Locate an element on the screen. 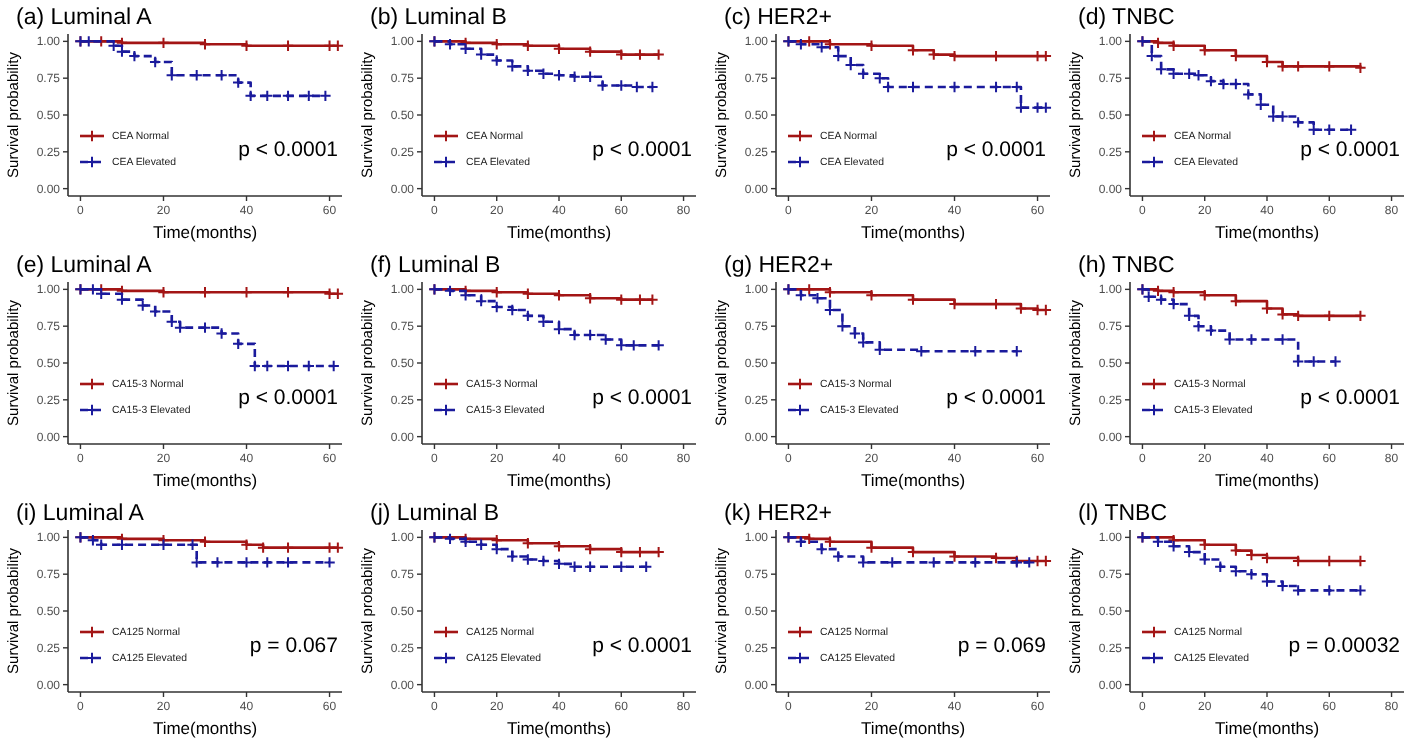 The height and width of the screenshot is (744, 1416). chart-title: (f) Luminal B is located at coordinates (436, 266).